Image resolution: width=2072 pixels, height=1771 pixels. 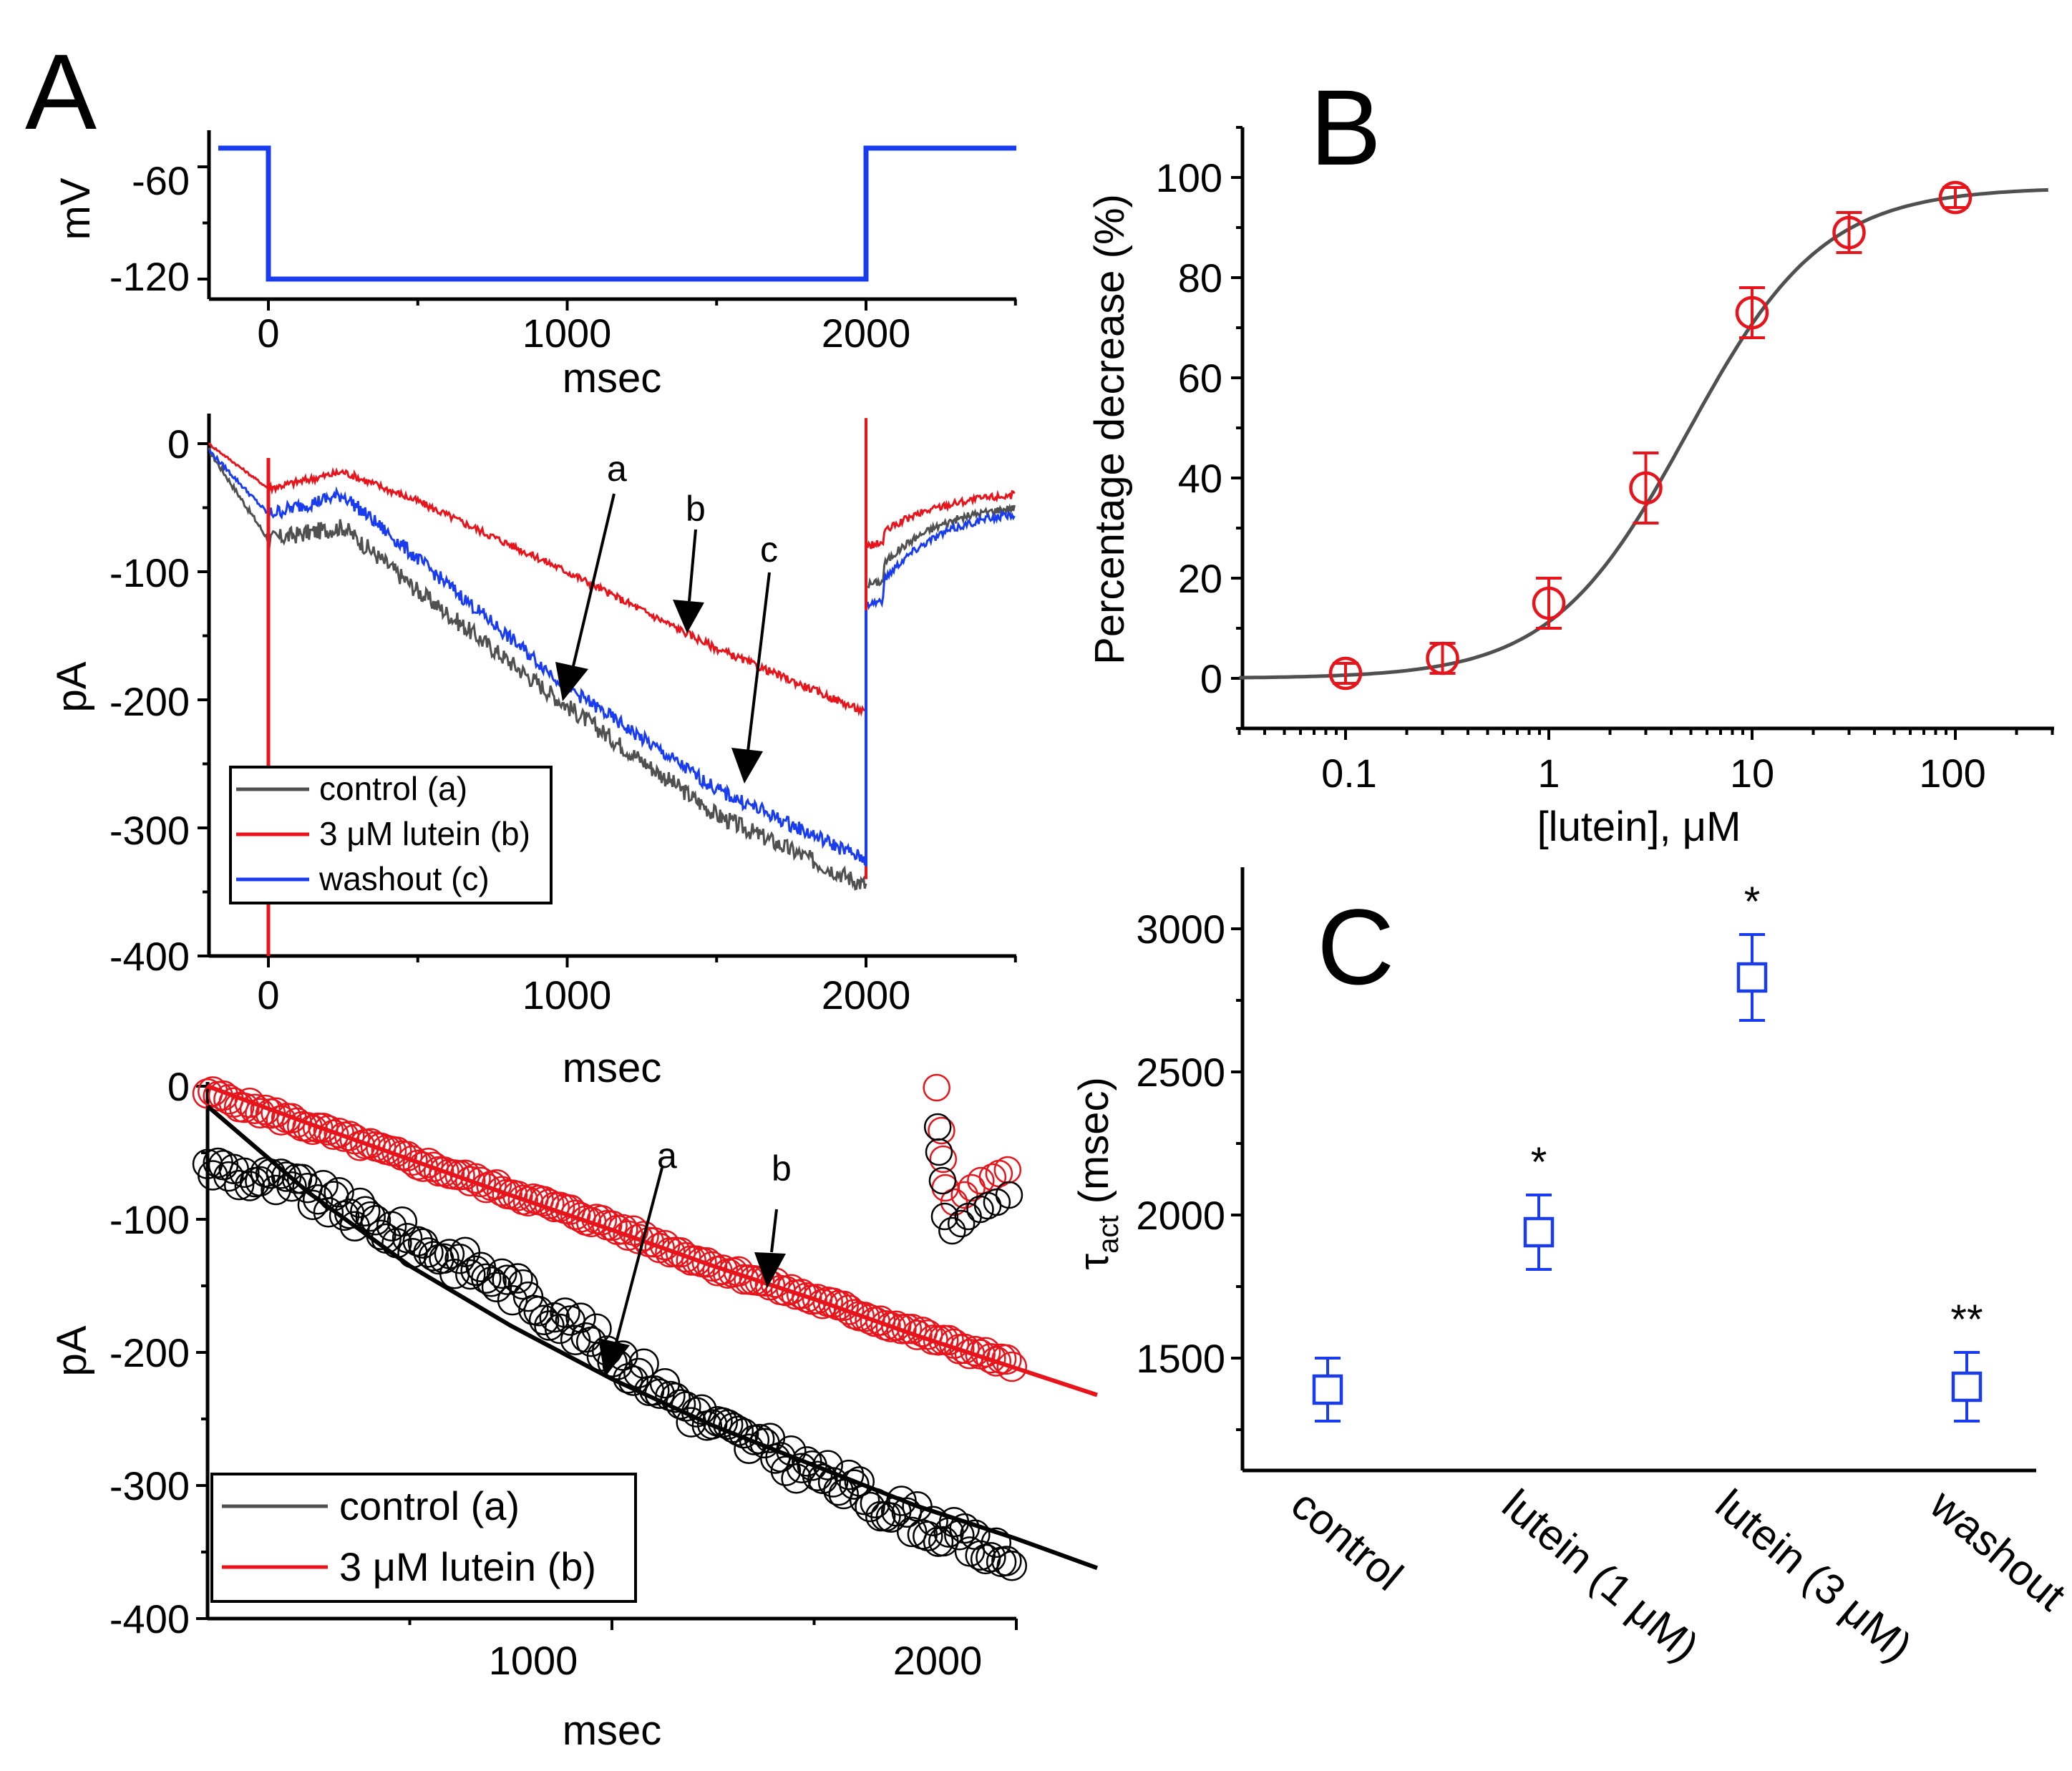 I want to click on a2-legend-lutein: 3 μM lutein (b), so click(x=424, y=833).